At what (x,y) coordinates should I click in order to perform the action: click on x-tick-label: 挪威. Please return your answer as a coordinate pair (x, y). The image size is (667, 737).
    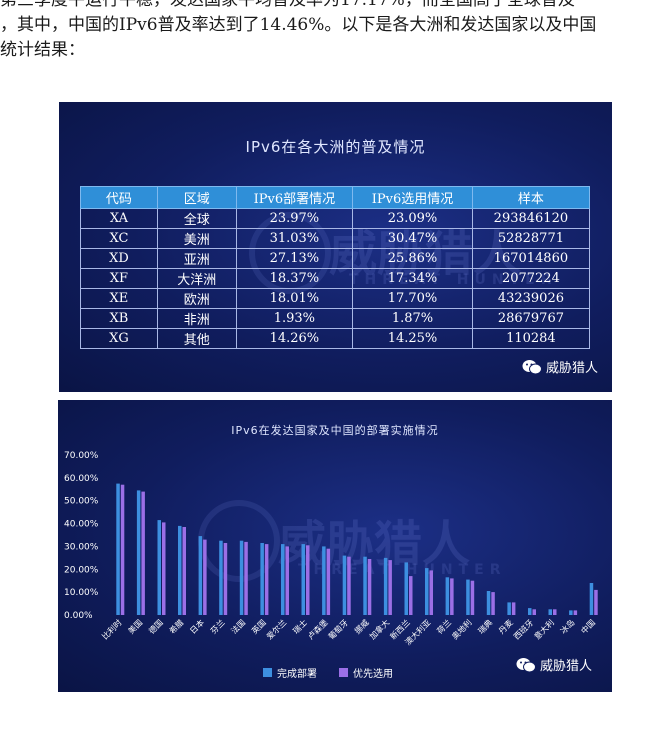
    Looking at the image, I should click on (361, 626).